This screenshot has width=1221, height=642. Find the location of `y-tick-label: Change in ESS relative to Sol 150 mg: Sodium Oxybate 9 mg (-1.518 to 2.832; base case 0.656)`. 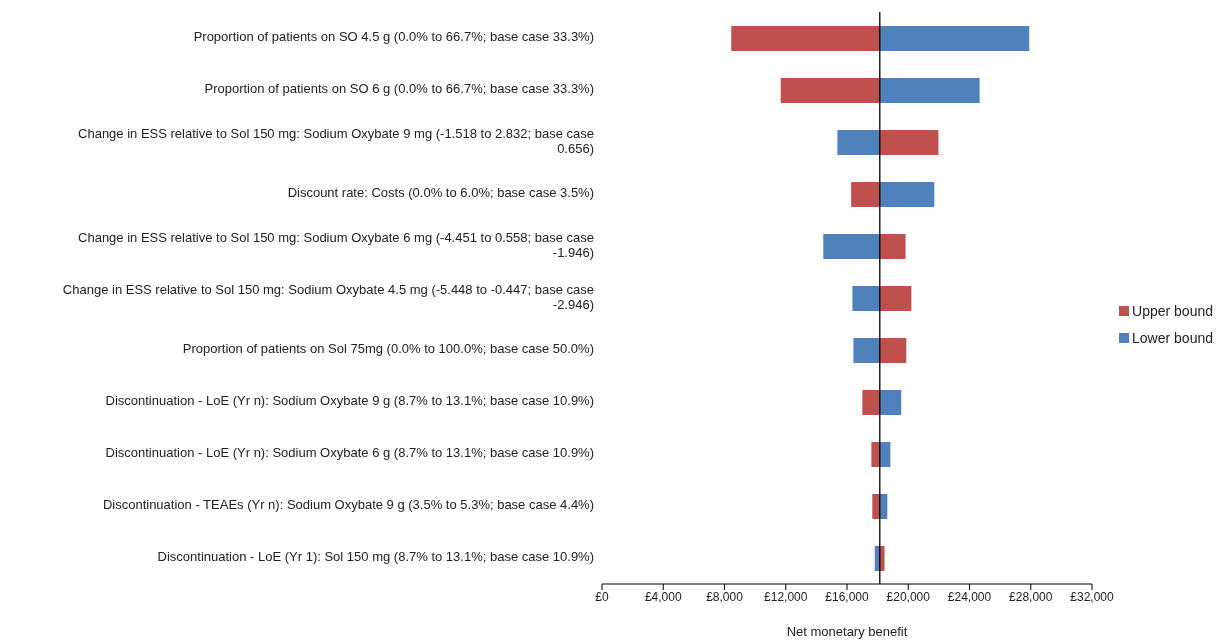

y-tick-label: Change in ESS relative to Sol 150 mg: Sodium Oxybate 9 mg (-1.518 to 2.832; base case 0.656) is located at coordinates (336, 140).